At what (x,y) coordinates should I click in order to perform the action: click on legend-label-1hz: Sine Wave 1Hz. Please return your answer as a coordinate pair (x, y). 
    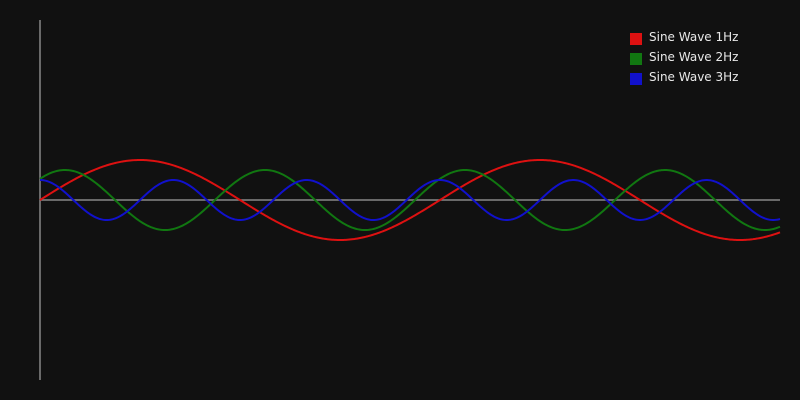
    Looking at the image, I should click on (694, 37).